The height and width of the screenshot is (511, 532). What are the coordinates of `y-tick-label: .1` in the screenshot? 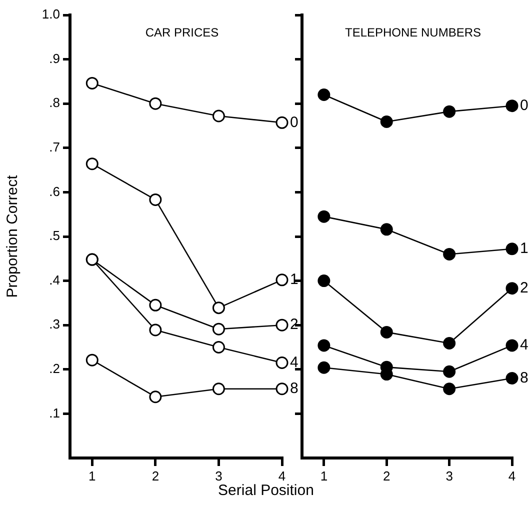 It's located at (54, 412).